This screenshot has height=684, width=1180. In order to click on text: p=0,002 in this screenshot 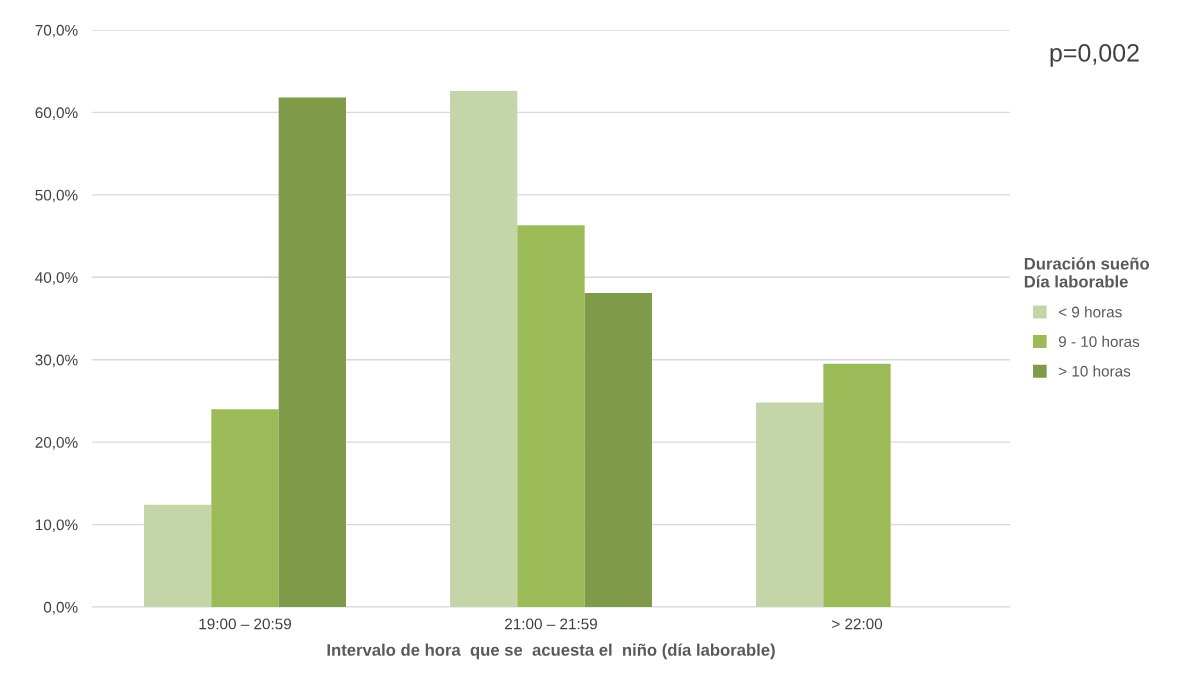, I will do `click(1094, 55)`.